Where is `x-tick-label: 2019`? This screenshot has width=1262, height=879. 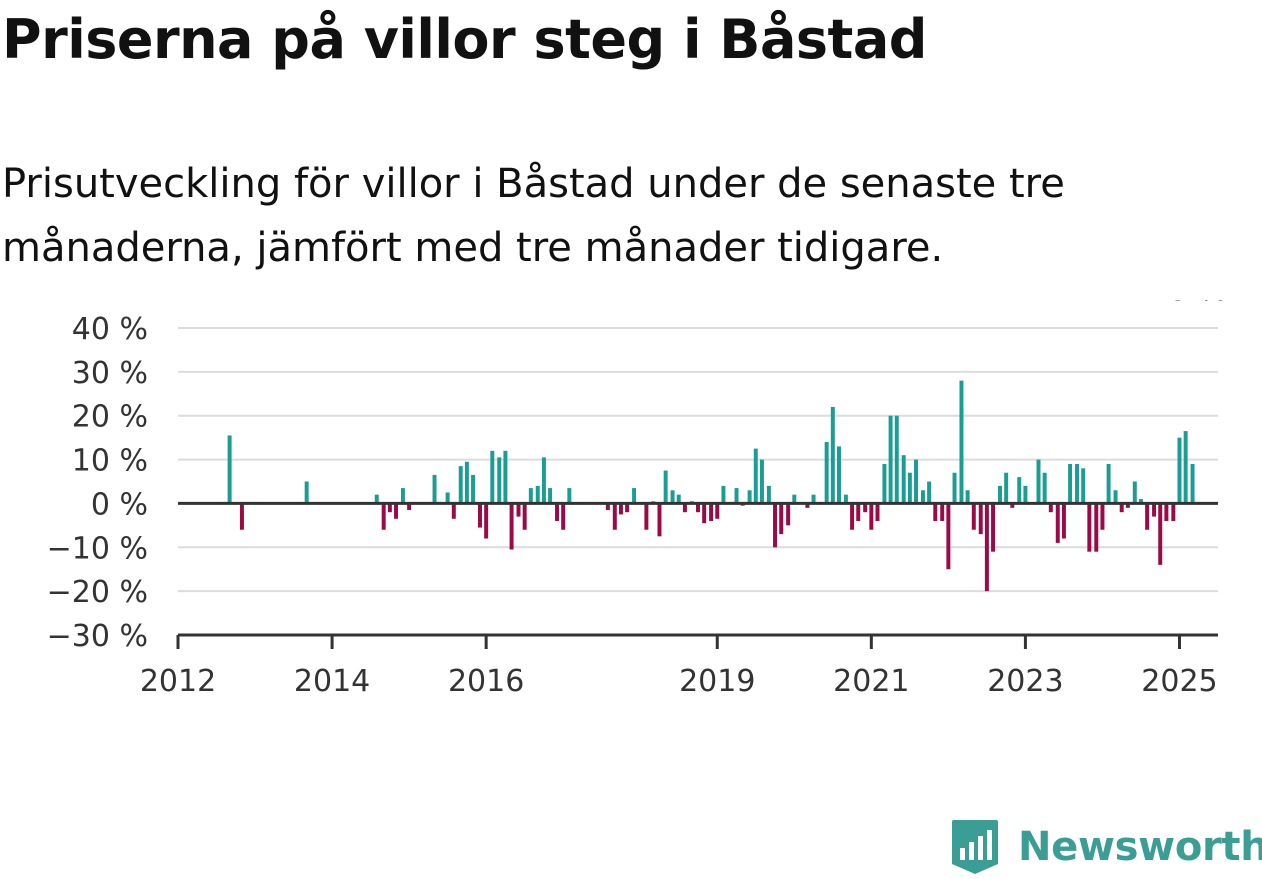 x-tick-label: 2019 is located at coordinates (717, 681).